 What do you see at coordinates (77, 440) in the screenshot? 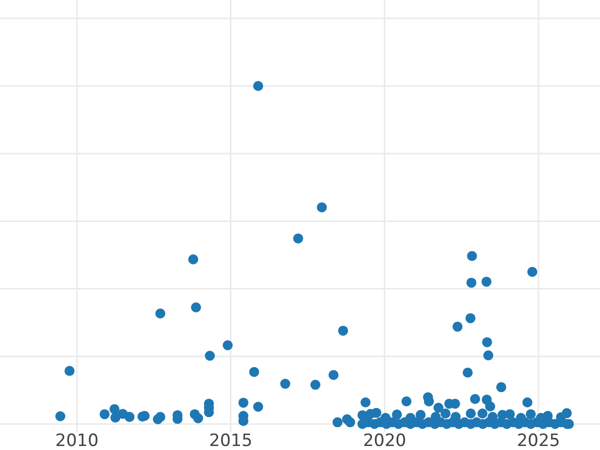
I see `x-tick-label: 2010` at bounding box center [77, 440].